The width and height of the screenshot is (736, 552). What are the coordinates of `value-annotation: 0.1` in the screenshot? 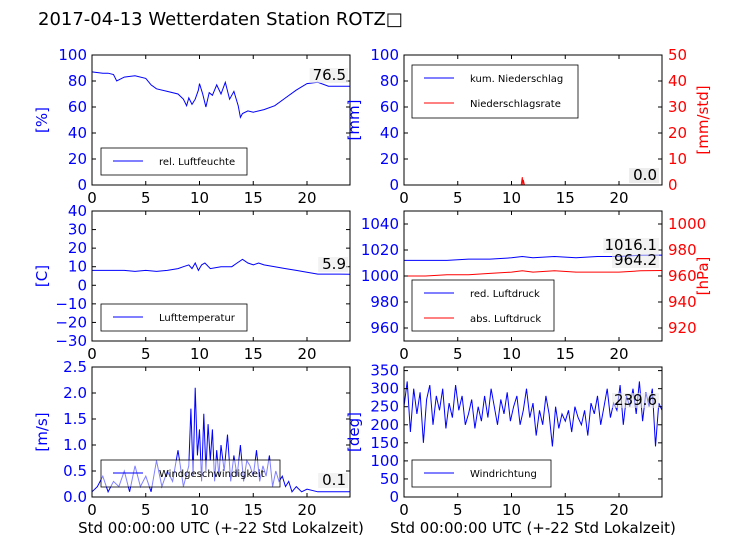 It's located at (334, 480).